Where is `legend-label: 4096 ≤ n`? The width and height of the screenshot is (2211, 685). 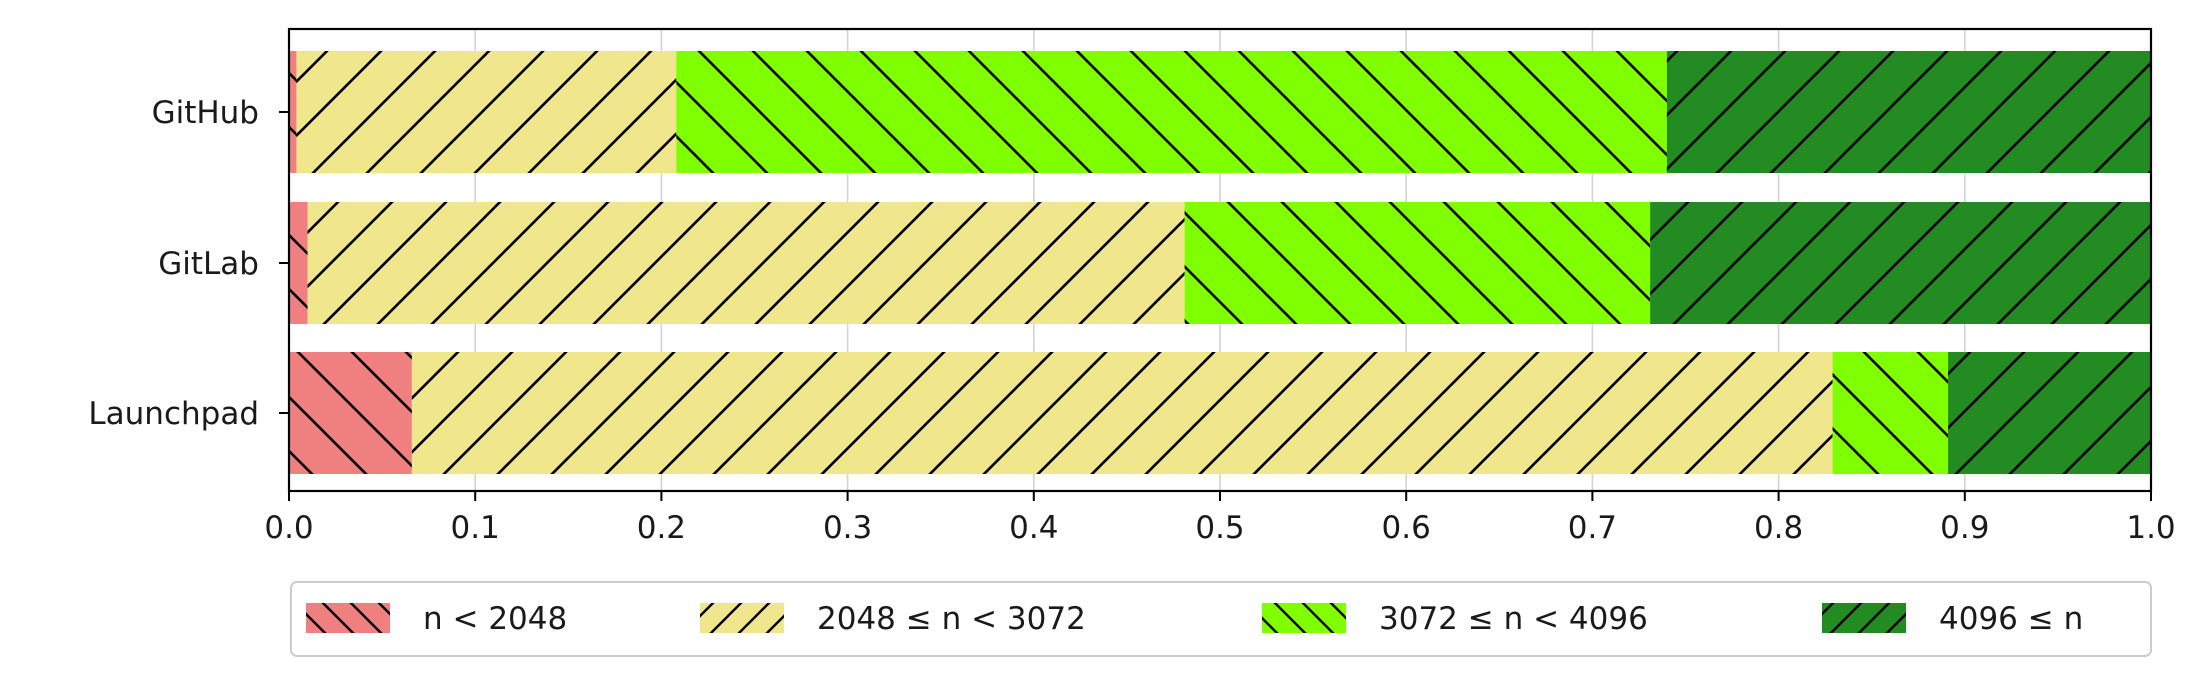
legend-label: 4096 ≤ n is located at coordinates (2011, 619).